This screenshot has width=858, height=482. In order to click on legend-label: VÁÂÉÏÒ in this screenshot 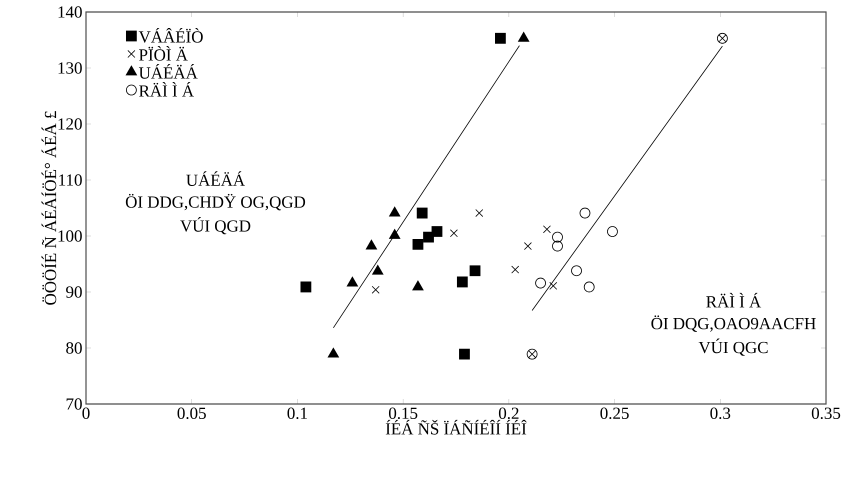, I will do `click(170, 35)`.